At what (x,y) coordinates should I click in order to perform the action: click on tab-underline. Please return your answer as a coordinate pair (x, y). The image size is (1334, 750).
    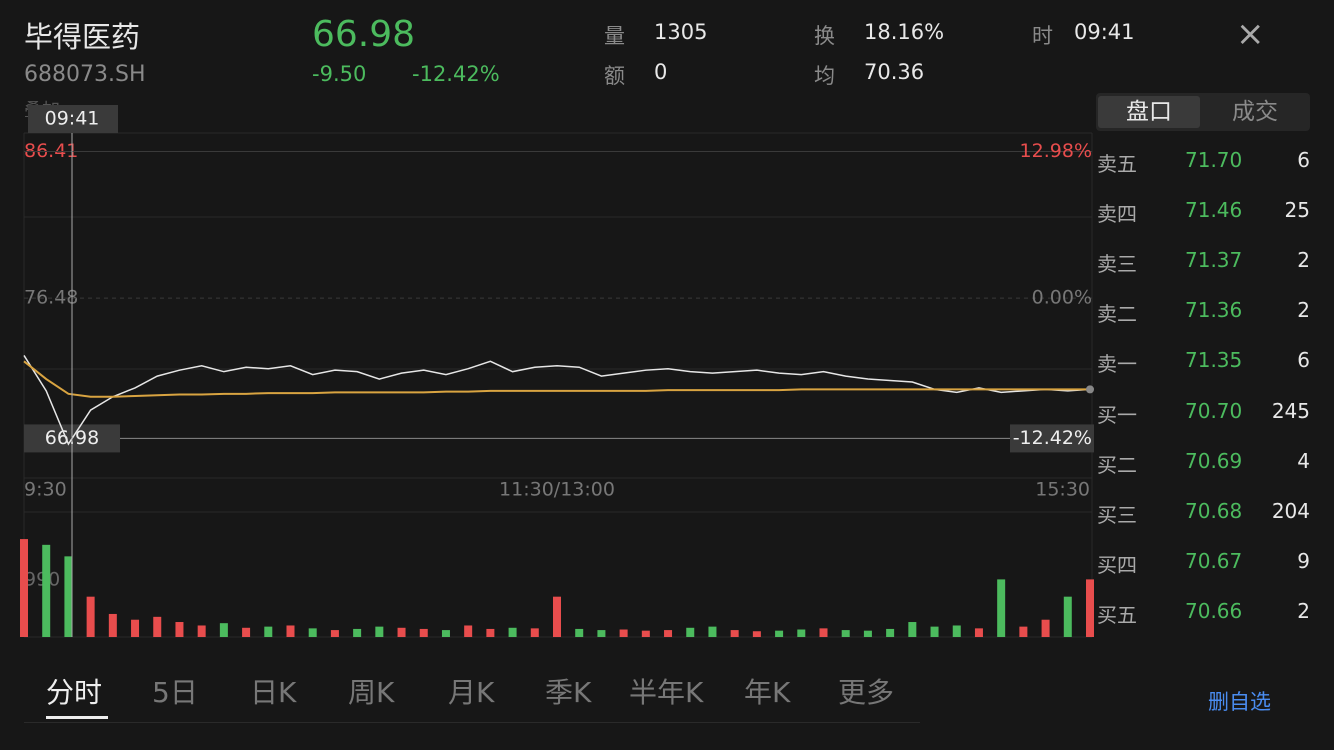
    Looking at the image, I should click on (77, 717).